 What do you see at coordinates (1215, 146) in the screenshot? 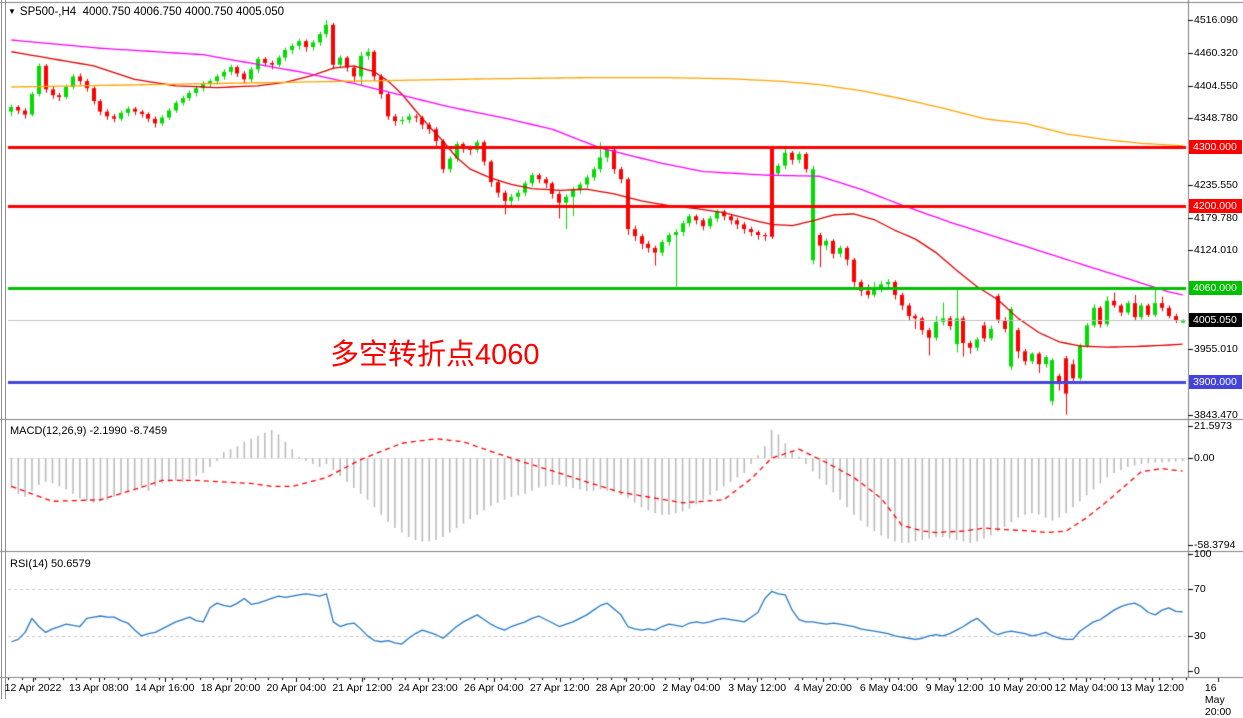
I see `price-level-badge: 4300.000` at bounding box center [1215, 146].